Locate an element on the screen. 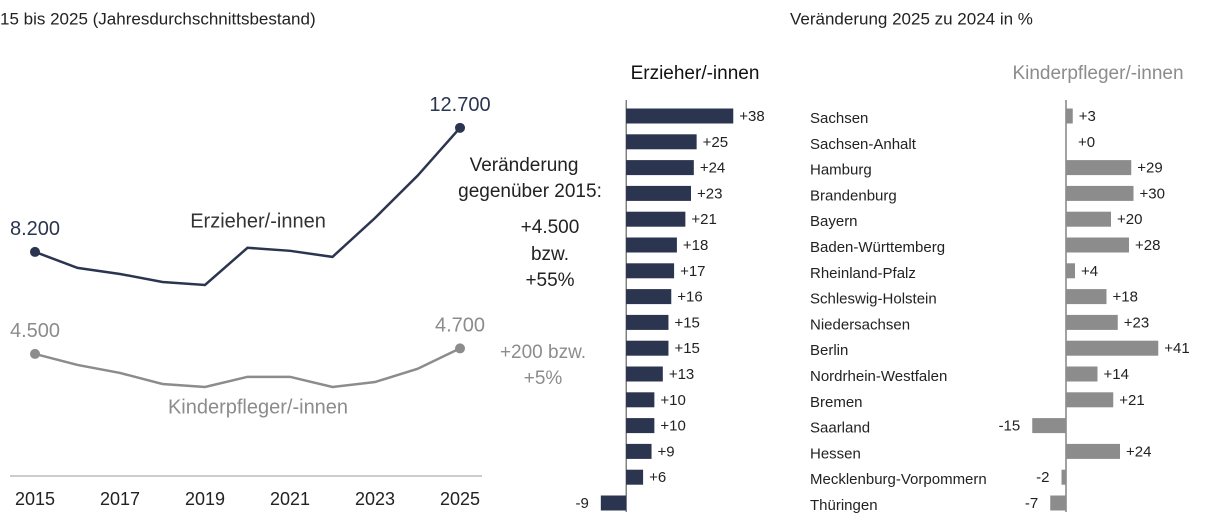  chart-title: Erzieher/-innen is located at coordinates (695, 73).